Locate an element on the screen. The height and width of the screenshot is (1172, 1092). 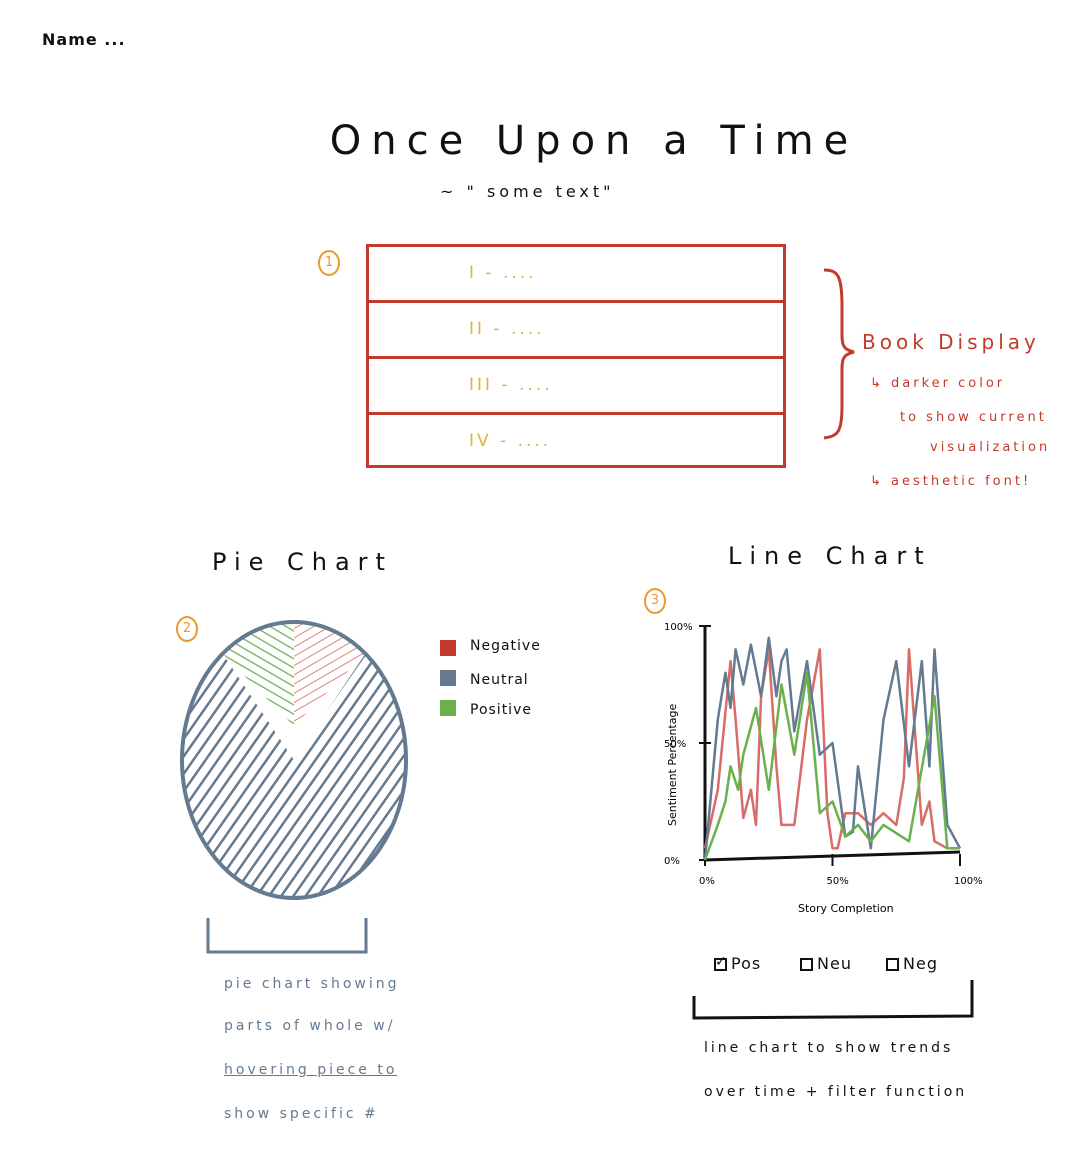
line-note: line chart to show trends is located at coordinates (829, 1048).